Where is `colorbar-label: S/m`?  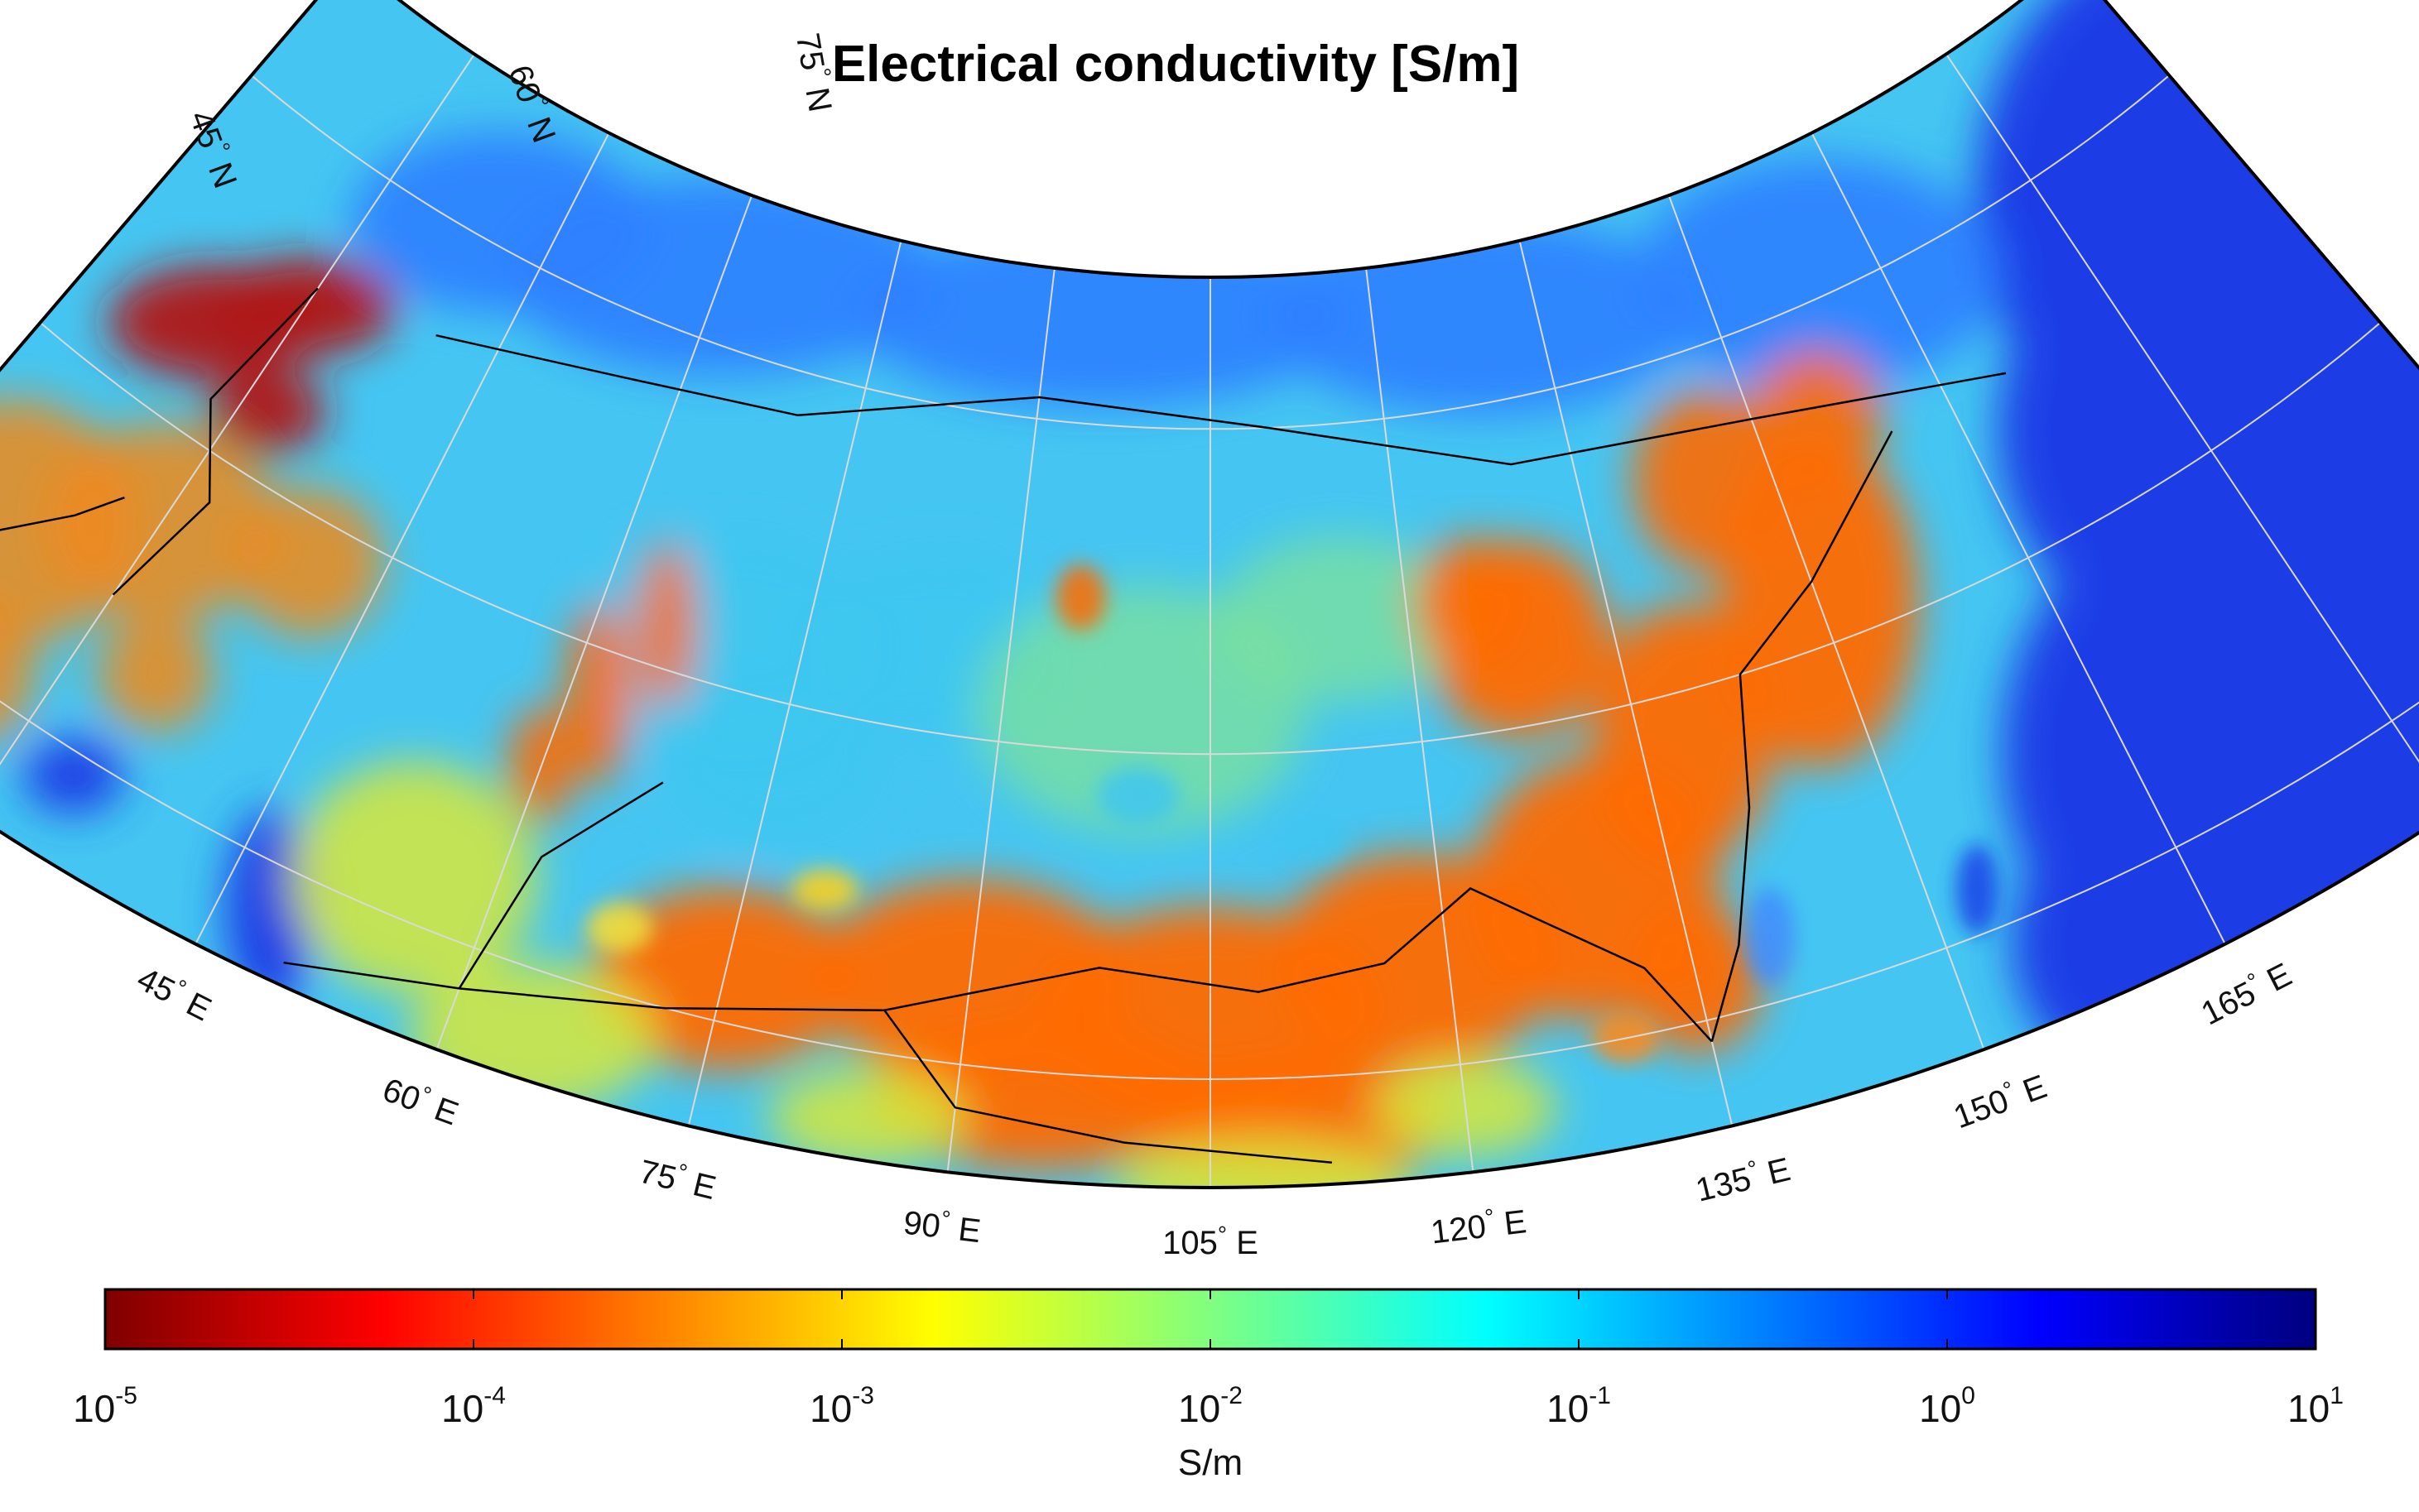 colorbar-label: S/m is located at coordinates (1210, 1462).